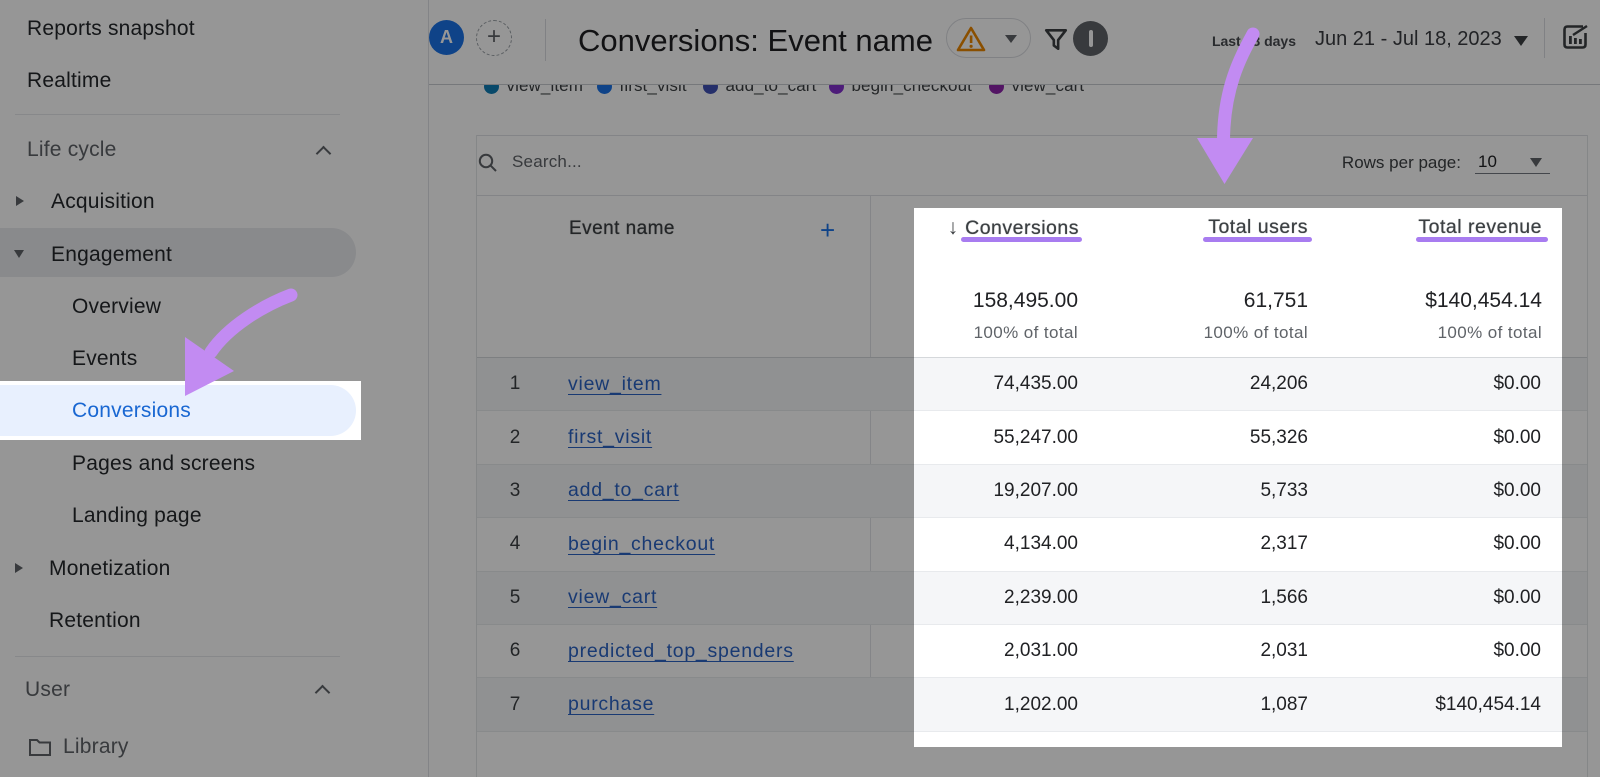  What do you see at coordinates (112, 254) in the screenshot?
I see `sidebar-item-engagement: Engagement` at bounding box center [112, 254].